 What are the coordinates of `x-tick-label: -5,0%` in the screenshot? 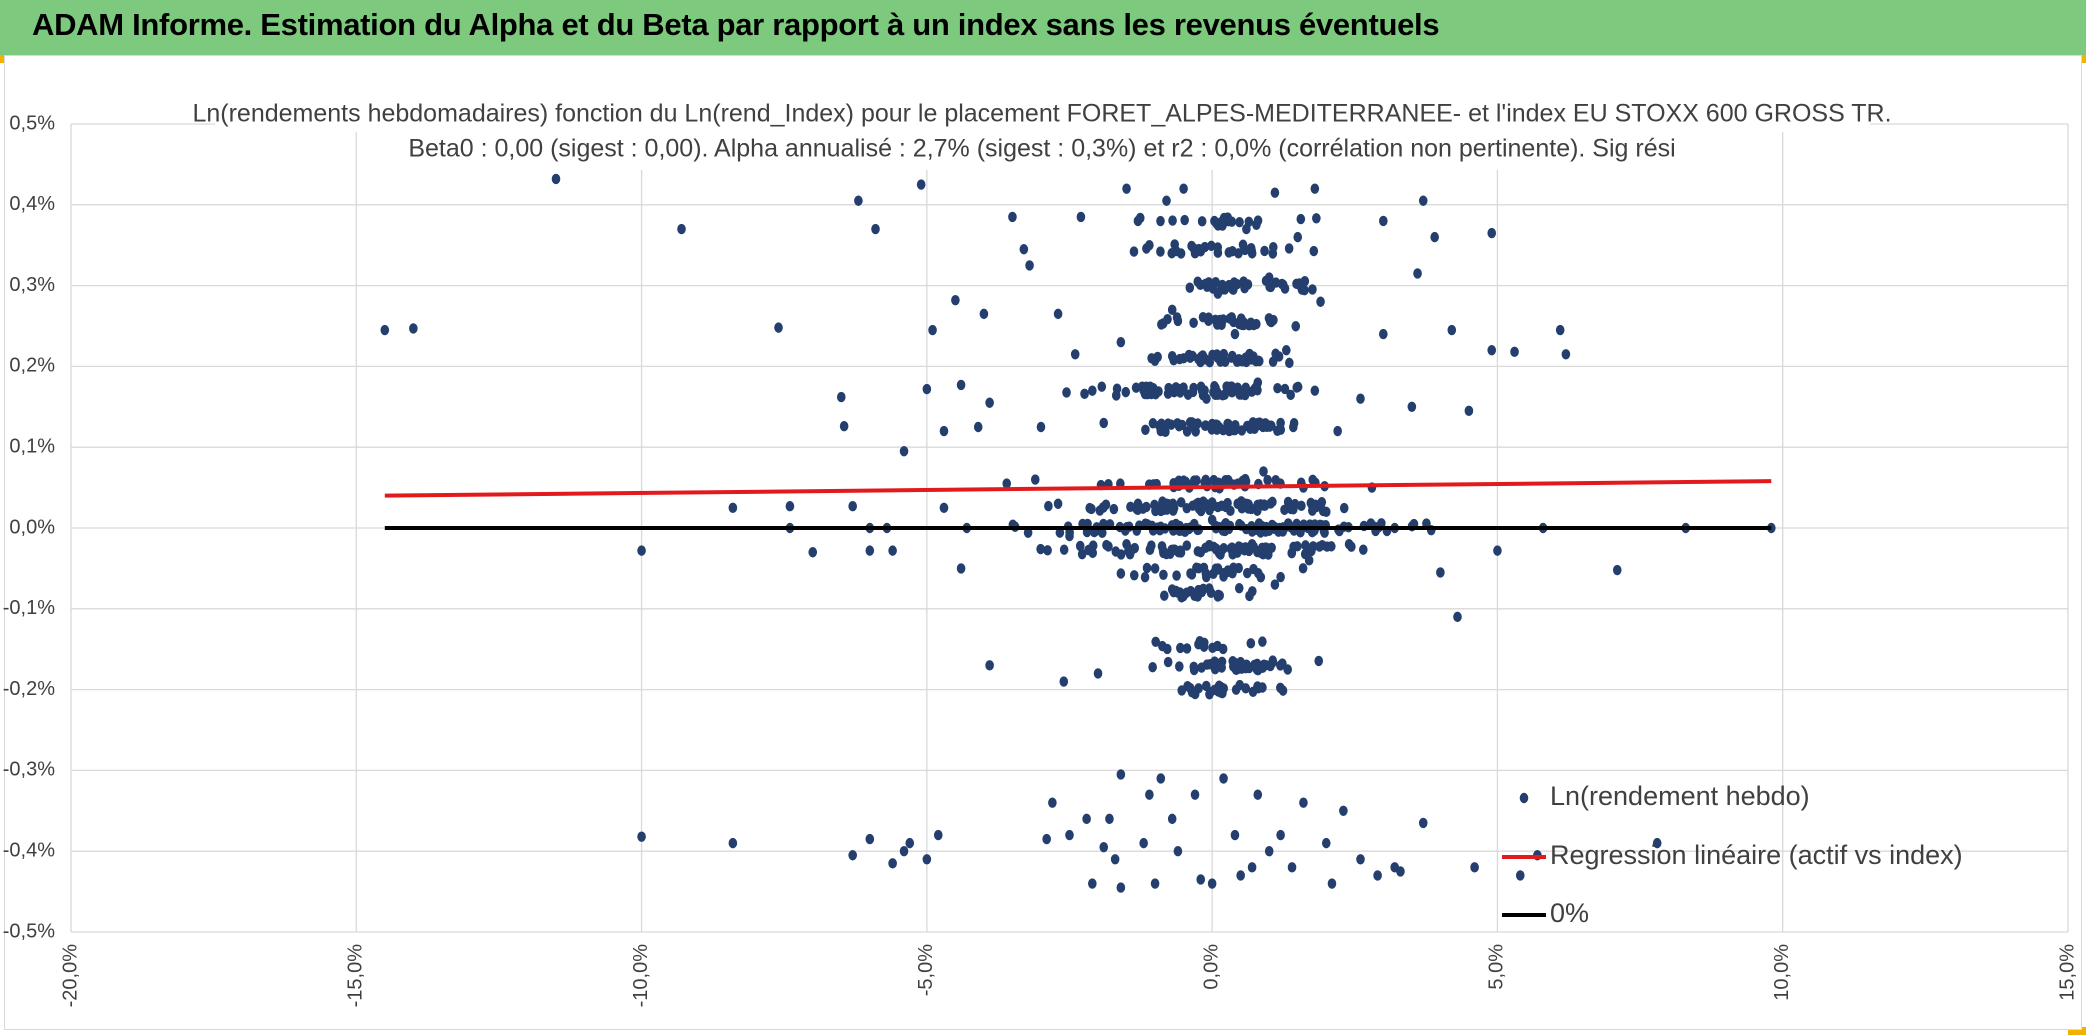 It's located at (926, 970).